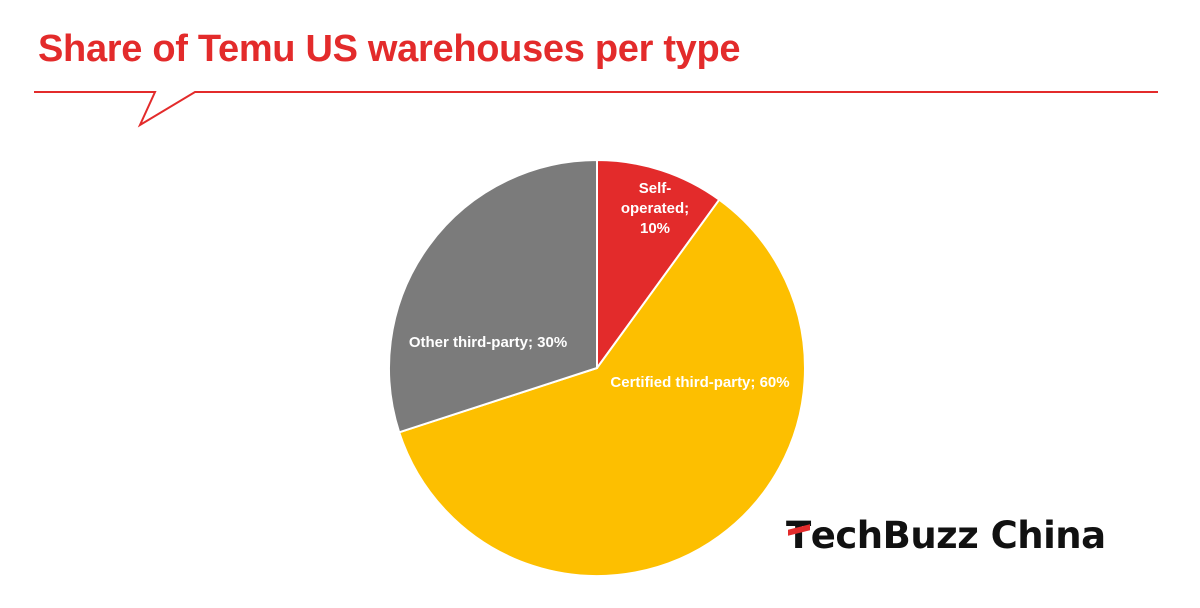 Image resolution: width=1200 pixels, height=608 pixels. What do you see at coordinates (655, 208) in the screenshot?
I see `pie-label-self-operated: Self-operated; 10%` at bounding box center [655, 208].